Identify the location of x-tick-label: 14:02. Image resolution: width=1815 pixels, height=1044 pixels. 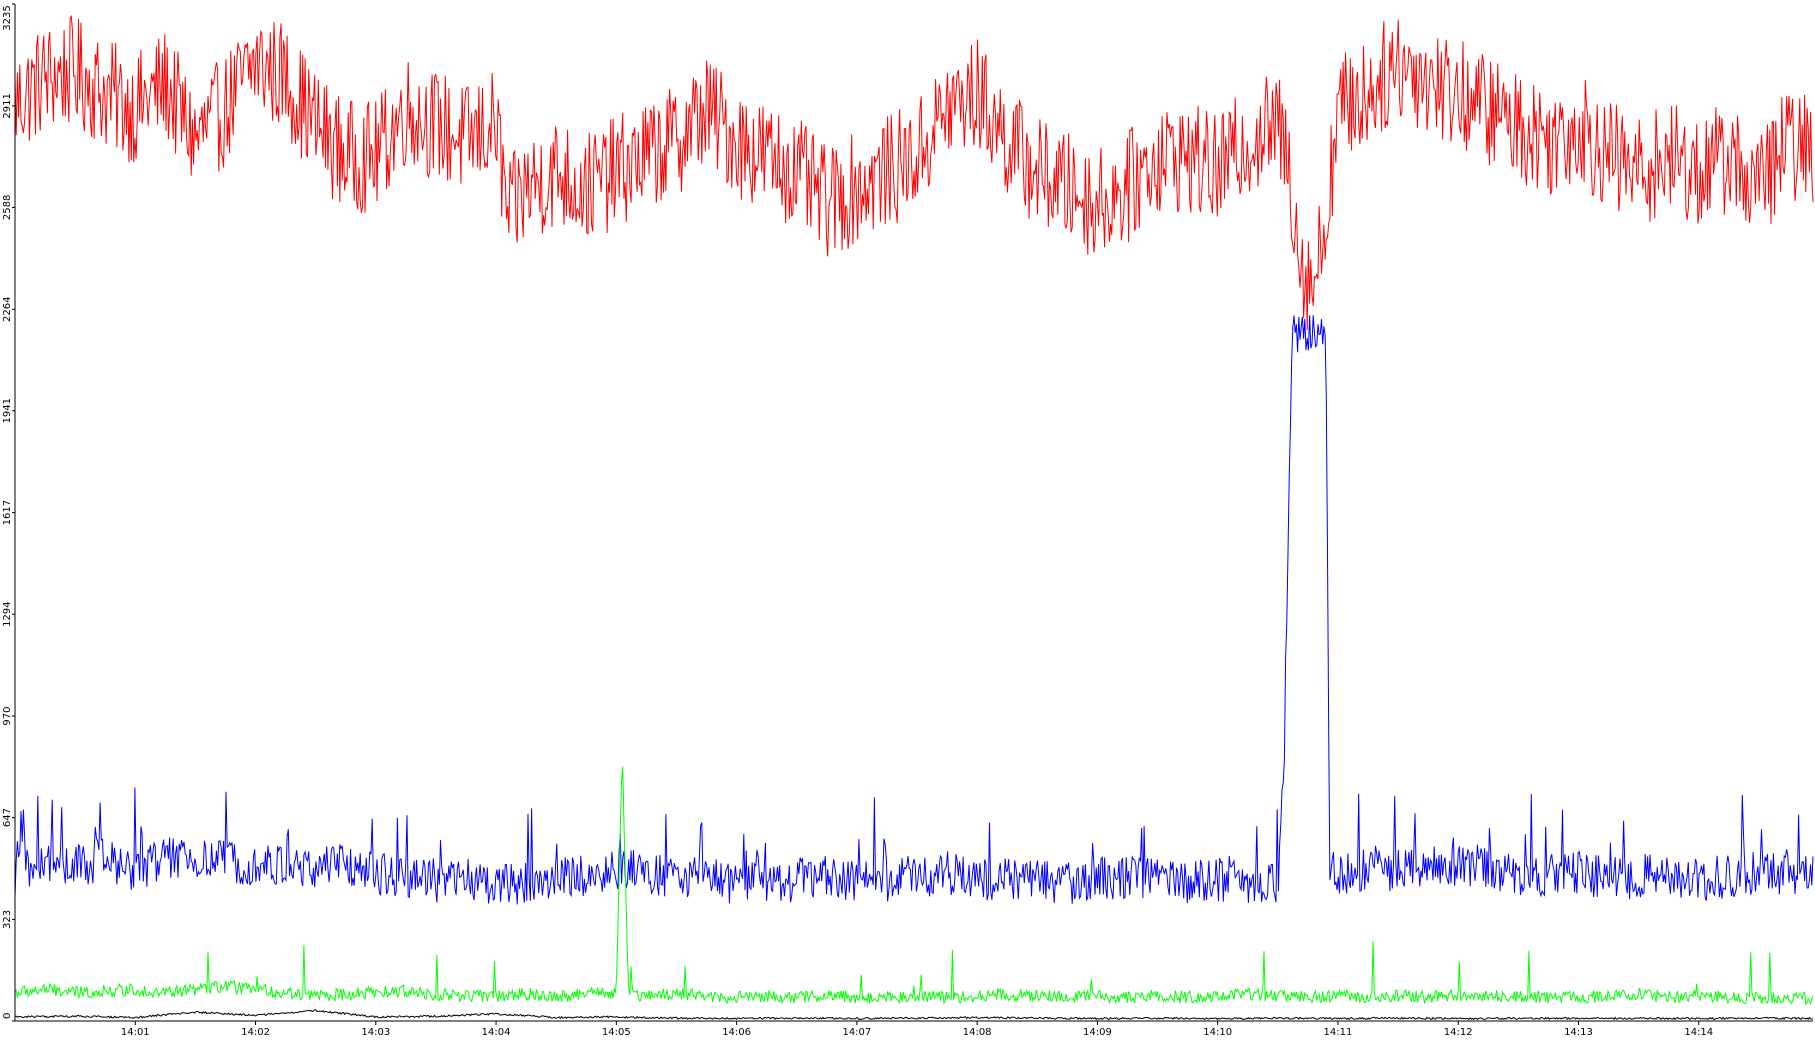
(255, 1032).